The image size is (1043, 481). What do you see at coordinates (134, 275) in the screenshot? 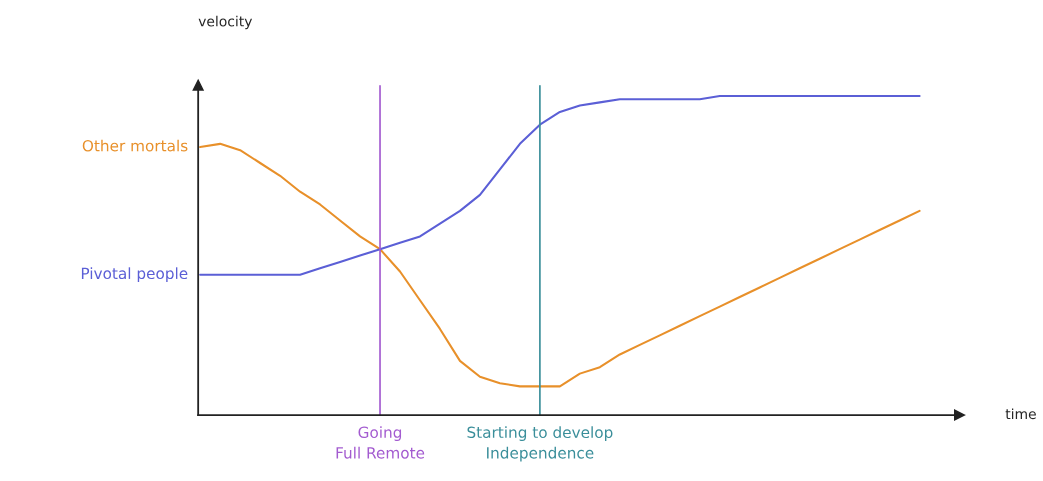
I see `series-label: Pivotal people` at bounding box center [134, 275].